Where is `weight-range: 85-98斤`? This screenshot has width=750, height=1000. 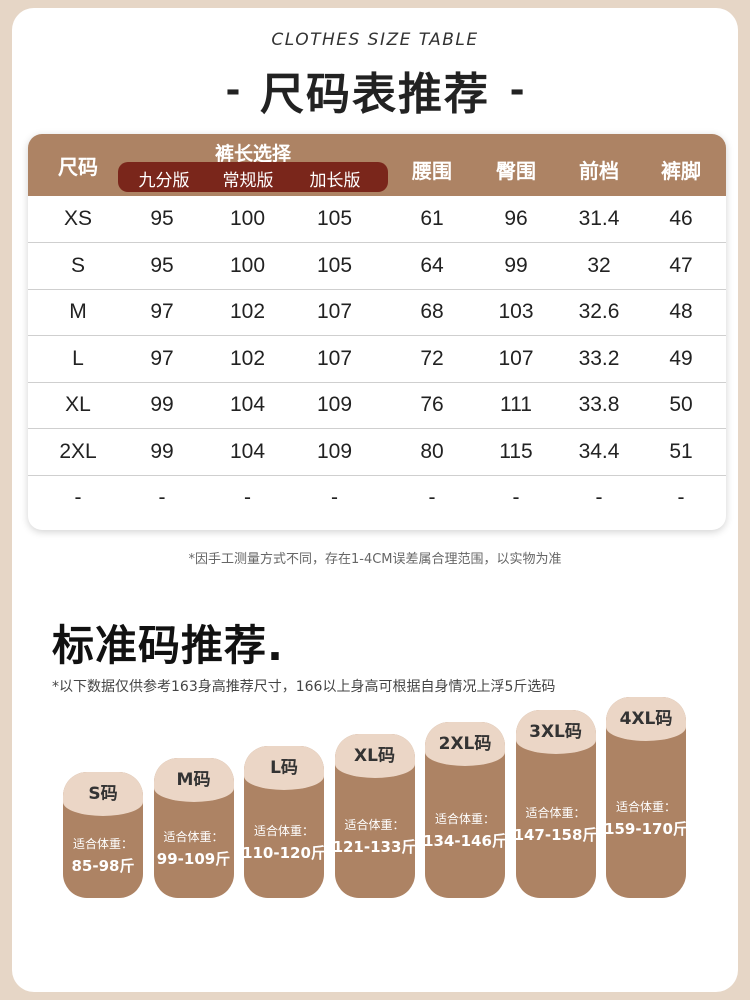
weight-range: 85-98斤 is located at coordinates (103, 866).